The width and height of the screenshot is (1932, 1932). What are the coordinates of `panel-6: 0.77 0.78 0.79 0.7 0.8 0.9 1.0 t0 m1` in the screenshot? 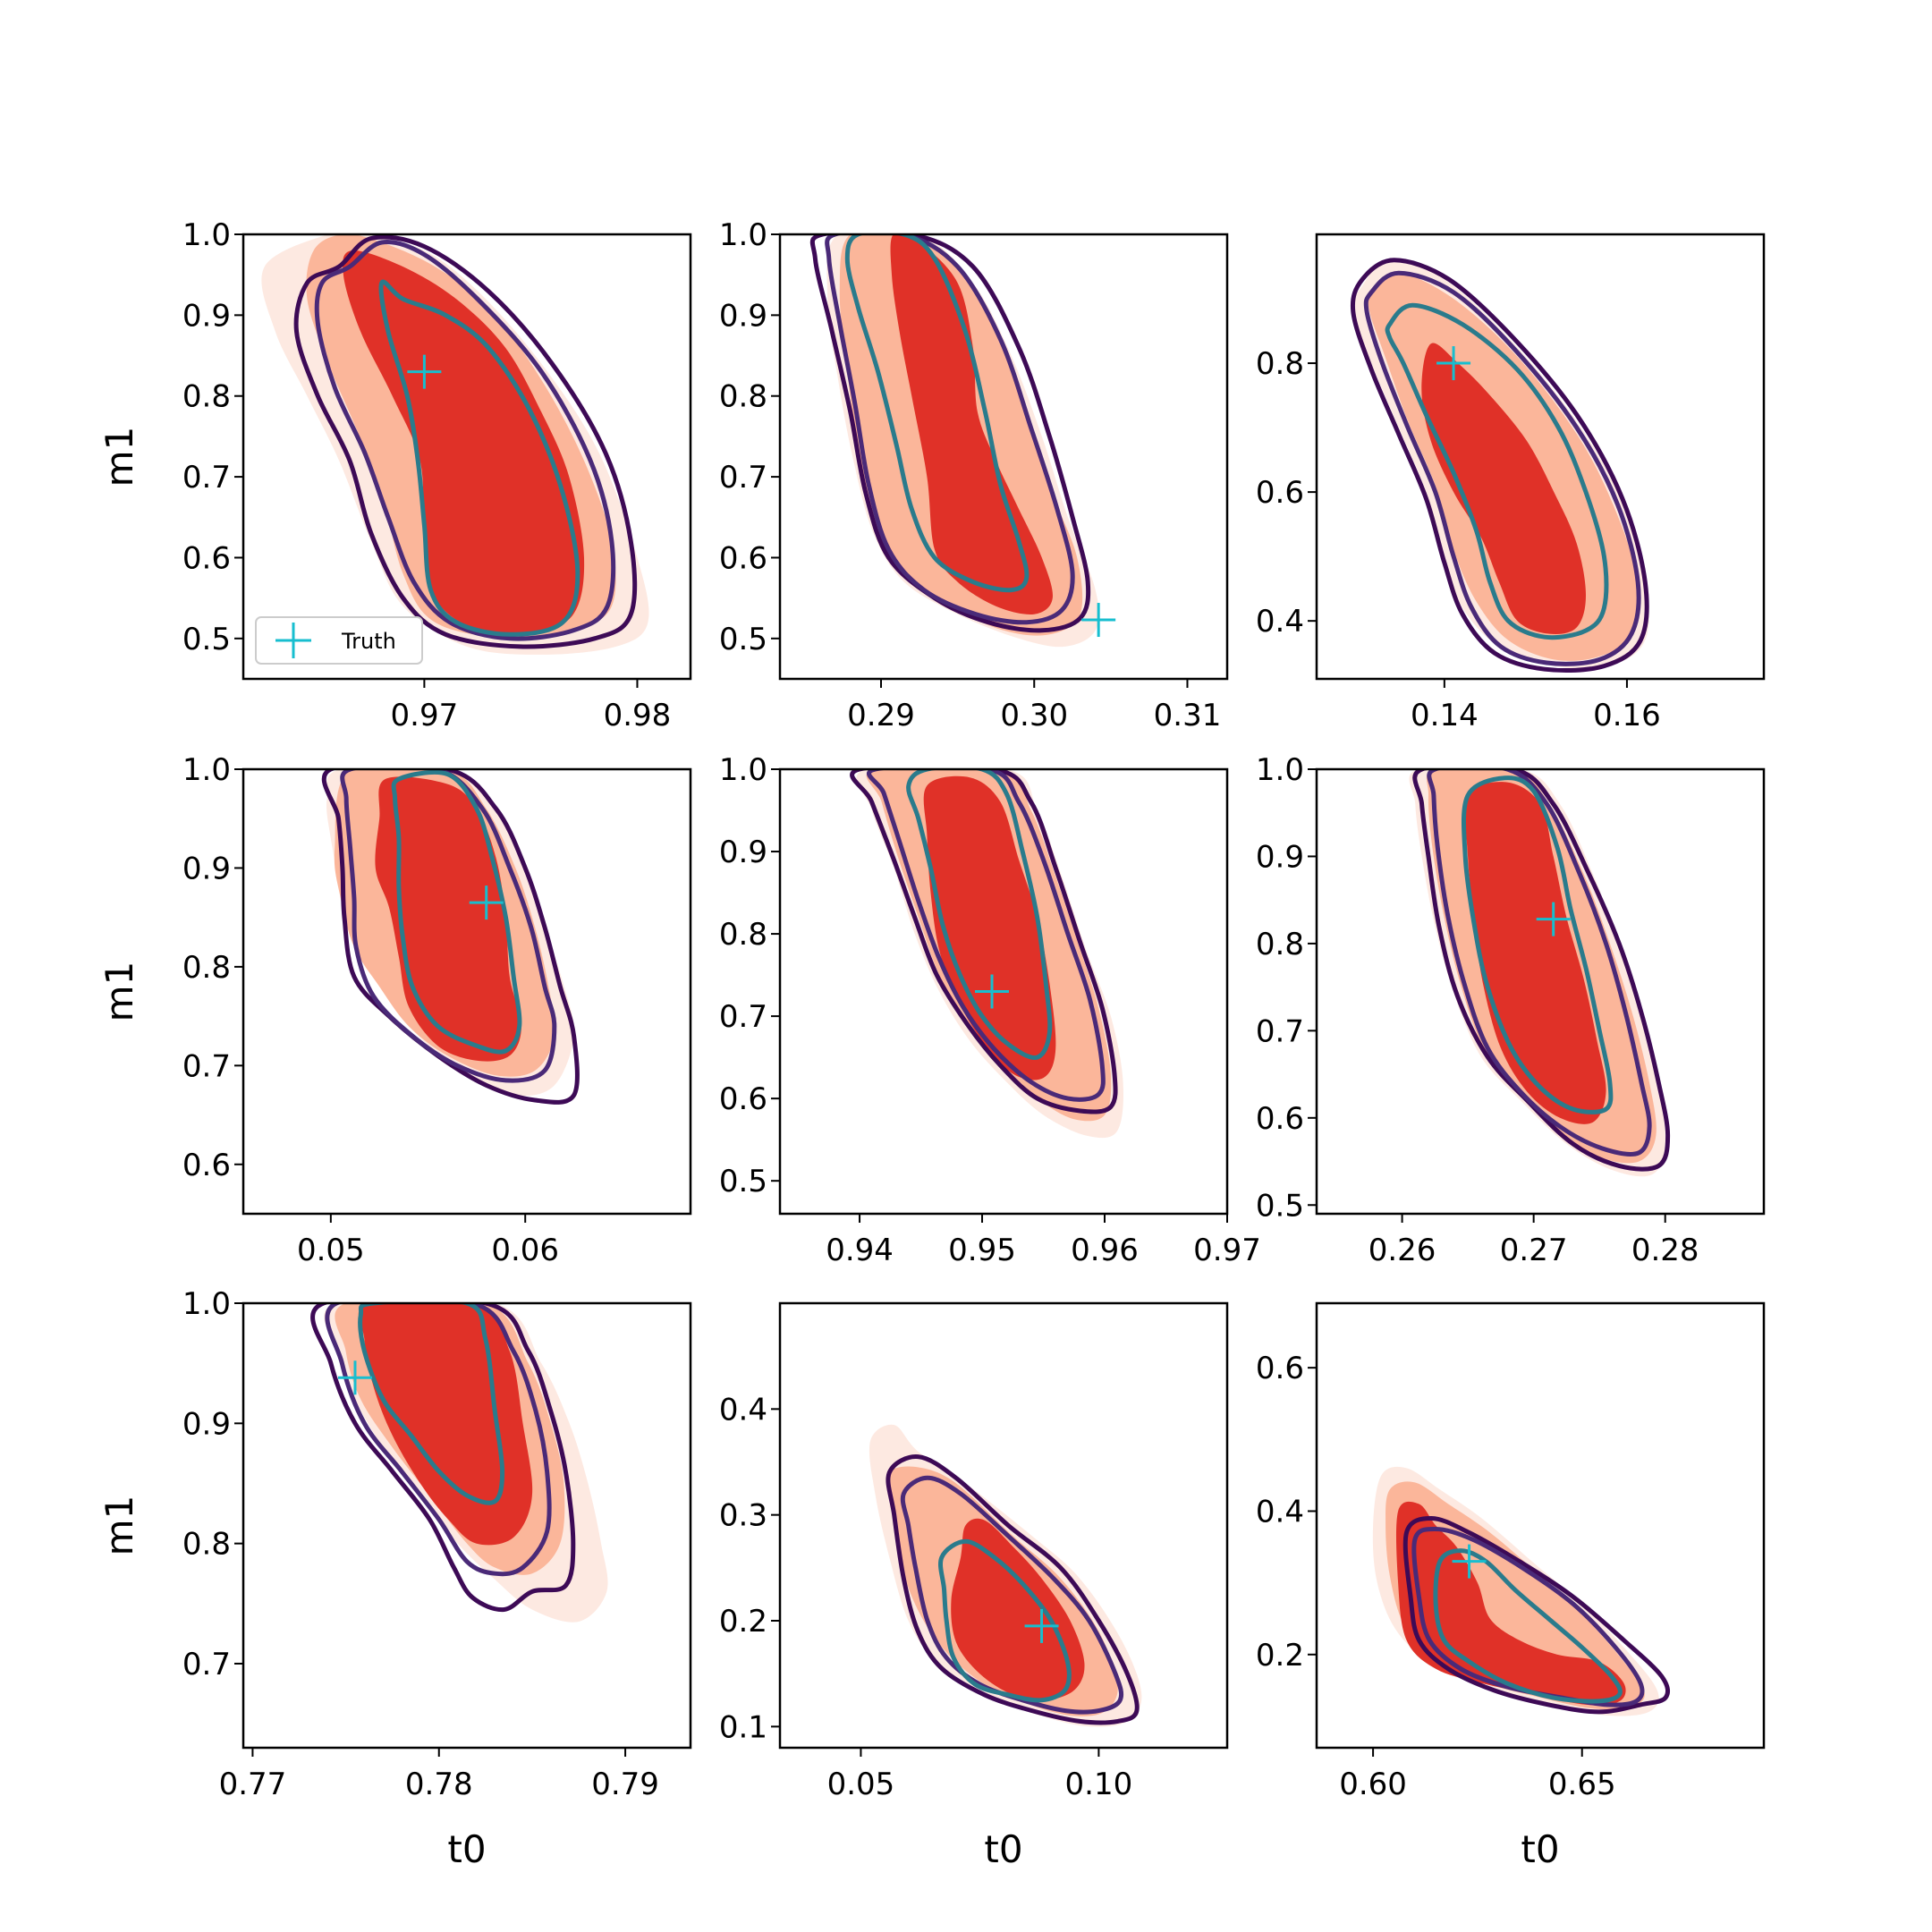 It's located at (394, 1578).